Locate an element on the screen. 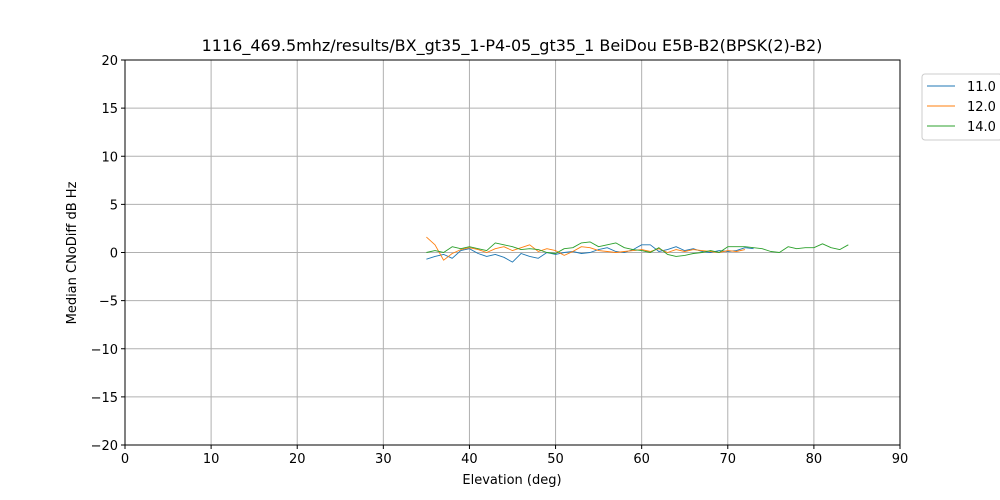 Image resolution: width=1000 pixels, height=500 pixels. legend-box is located at coordinates (960, 107).